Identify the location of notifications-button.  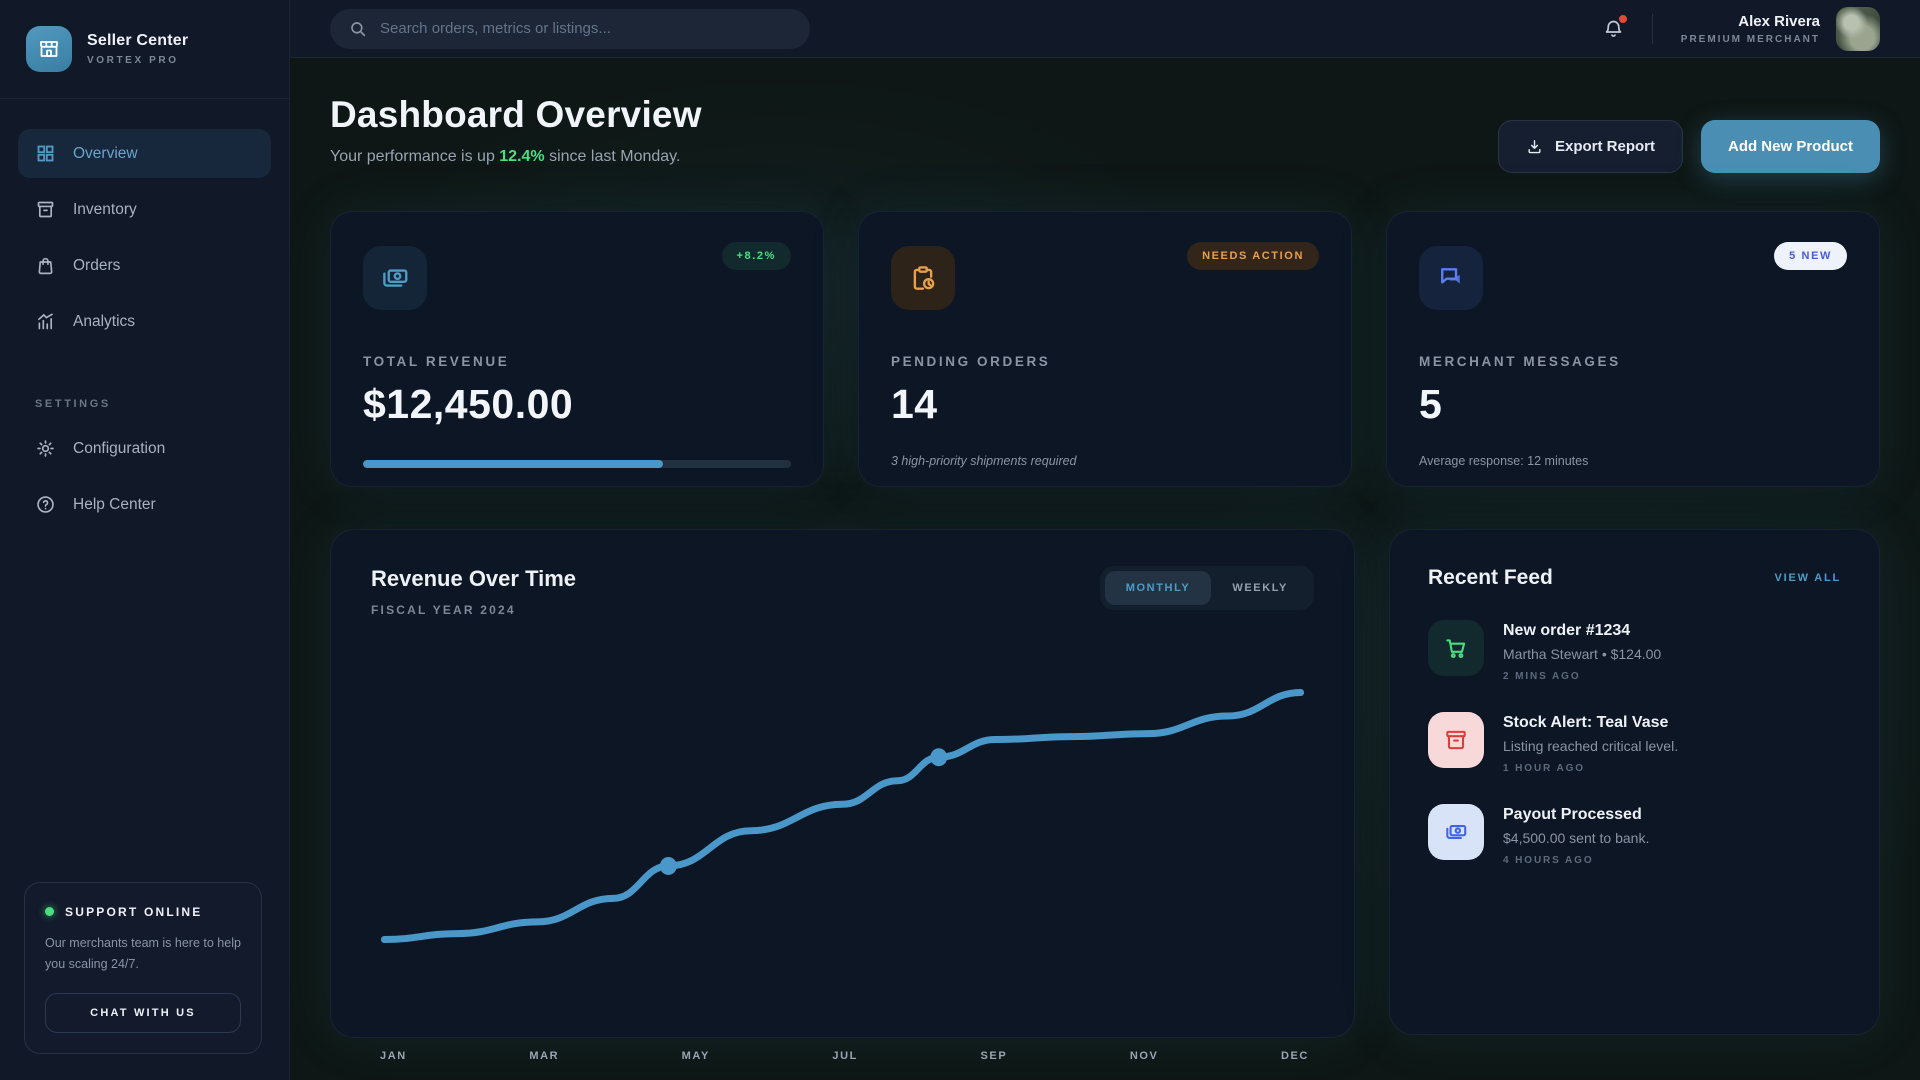
(1615, 27).